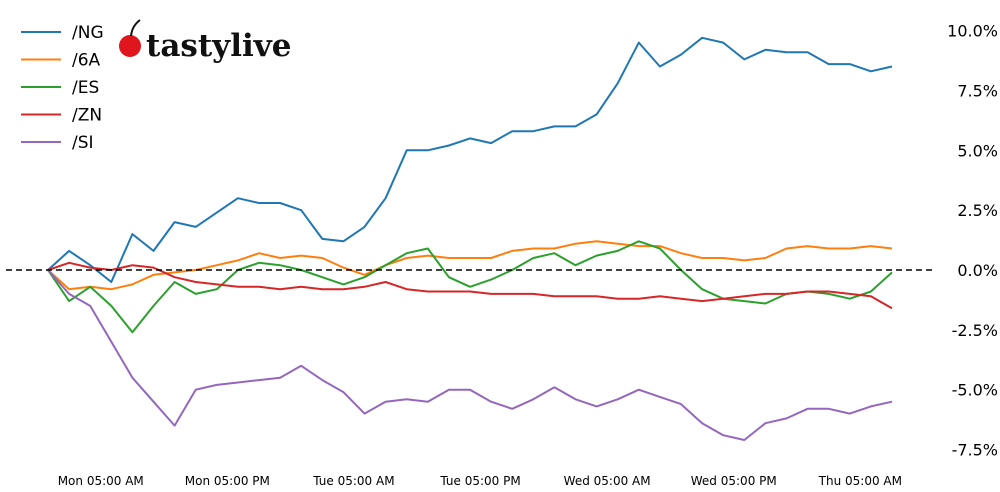 The image size is (1000, 492). Describe the element at coordinates (85, 88) in the screenshot. I see `legend-label: /ES` at that location.